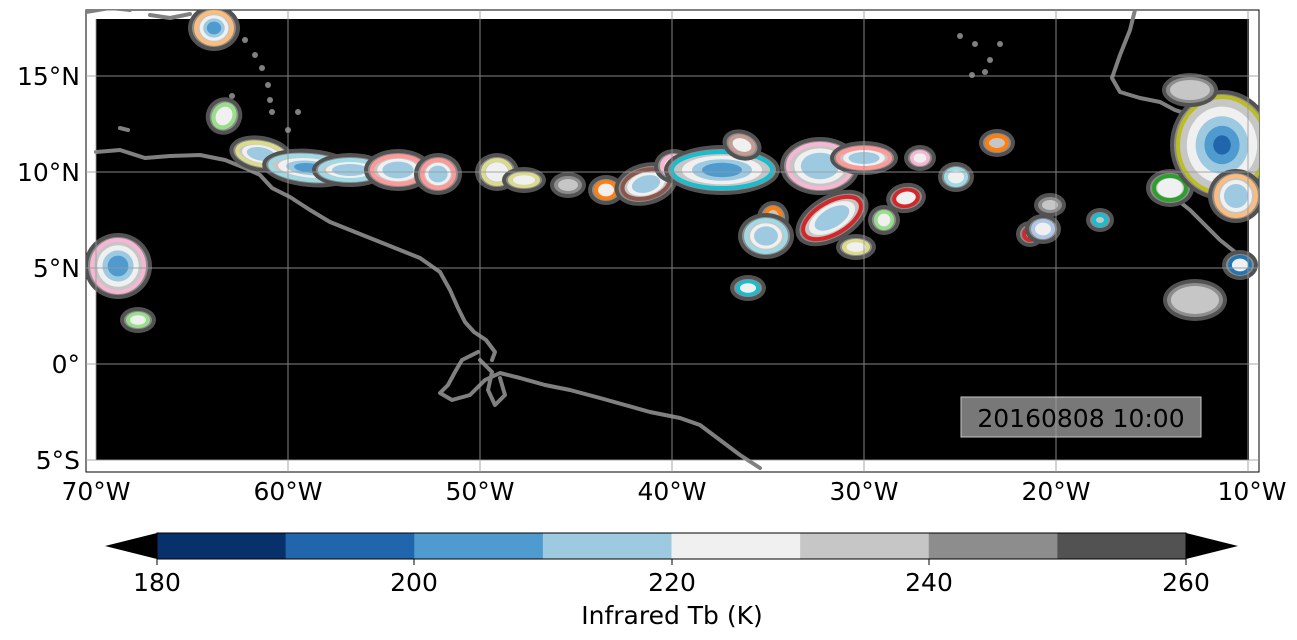 The image size is (1297, 640). Describe the element at coordinates (56, 268) in the screenshot. I see `lat-tick-5n: 5°N` at that location.